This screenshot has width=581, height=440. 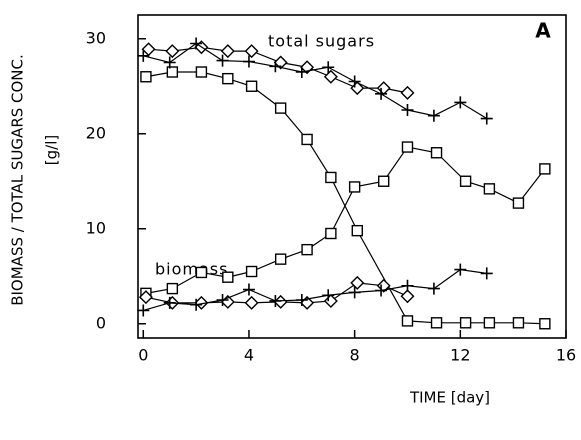 I want to click on y-tick-label: 0, so click(x=101, y=322).